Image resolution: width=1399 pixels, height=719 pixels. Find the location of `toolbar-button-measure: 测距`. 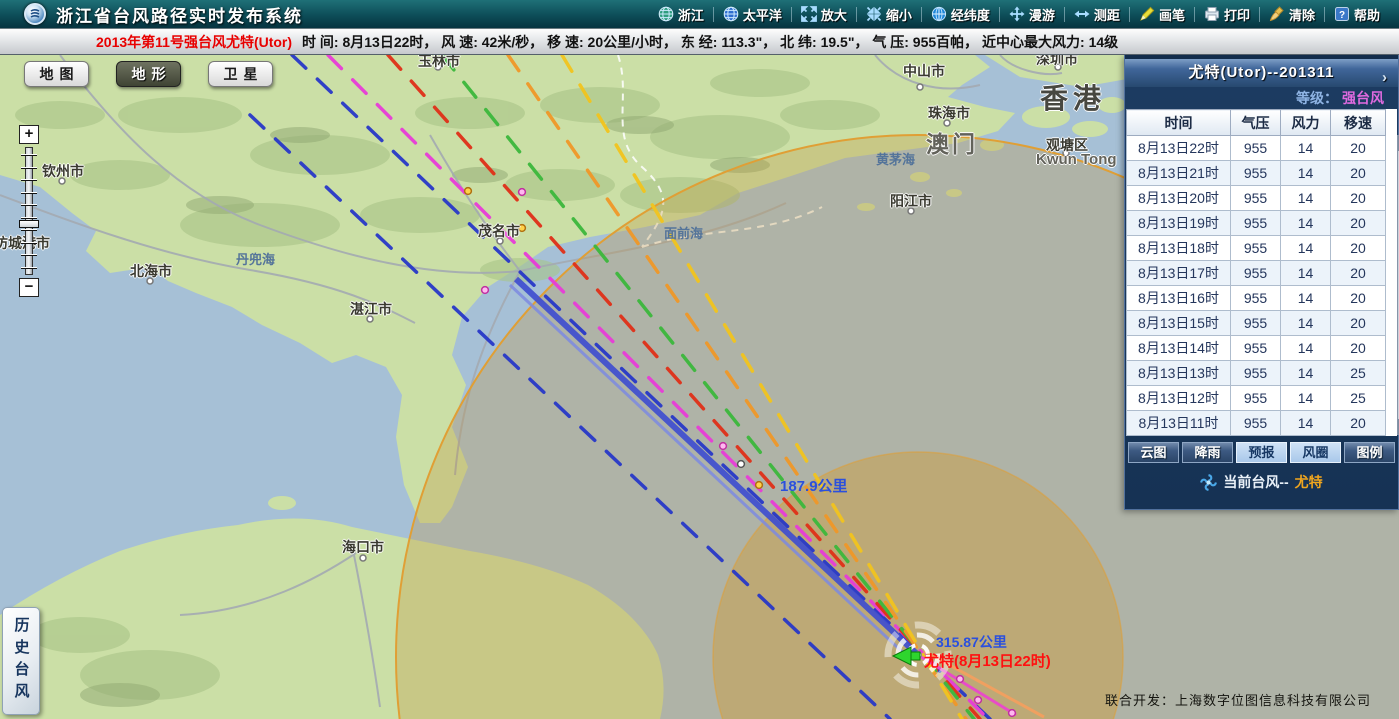

toolbar-button-measure: 测距 is located at coordinates (1097, 14).